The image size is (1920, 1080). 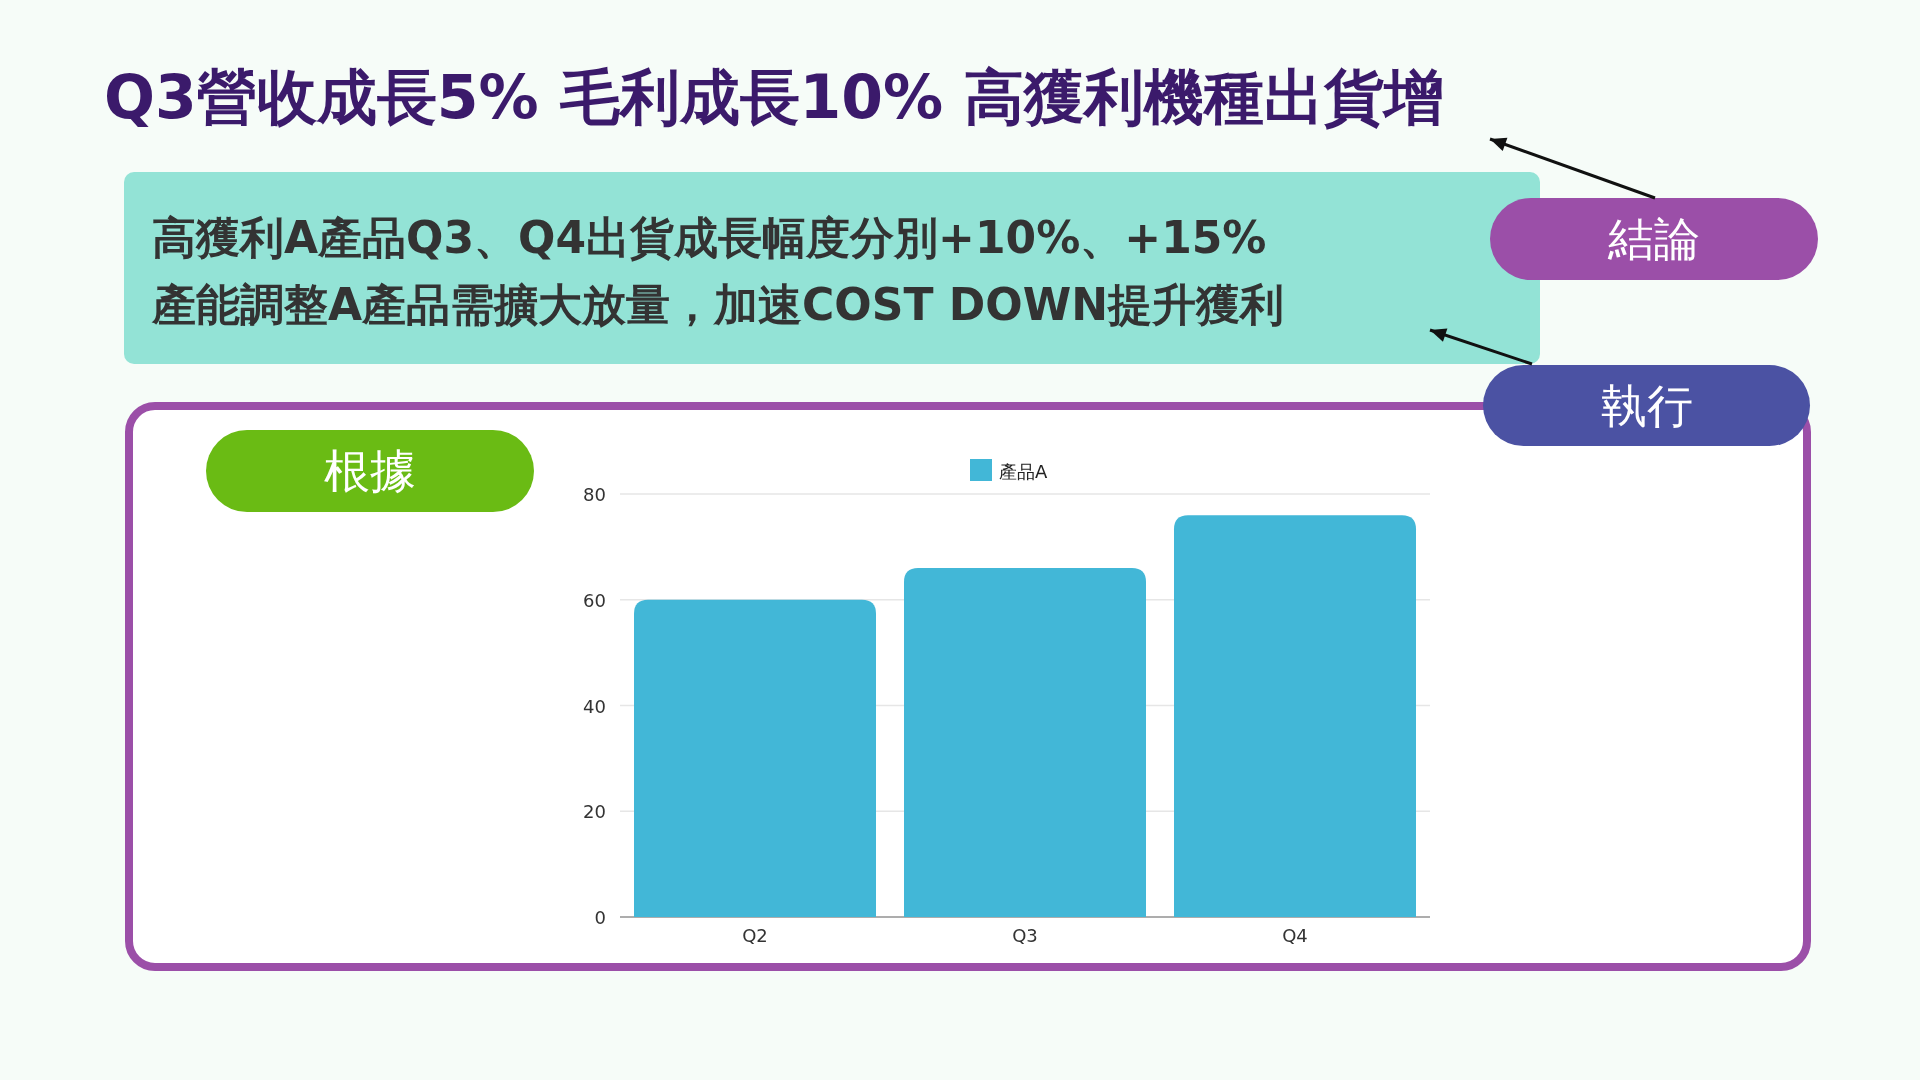 What do you see at coordinates (755, 935) in the screenshot?
I see `x-tick-label: Q2` at bounding box center [755, 935].